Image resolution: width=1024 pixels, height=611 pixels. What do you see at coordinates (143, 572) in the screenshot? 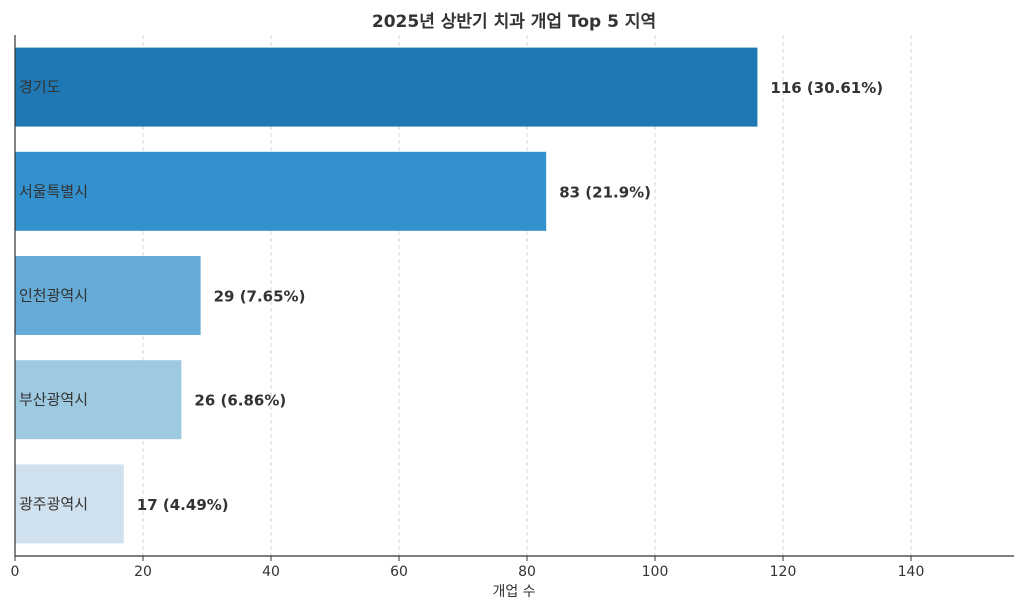
I see `x-tick-label: 20` at bounding box center [143, 572].